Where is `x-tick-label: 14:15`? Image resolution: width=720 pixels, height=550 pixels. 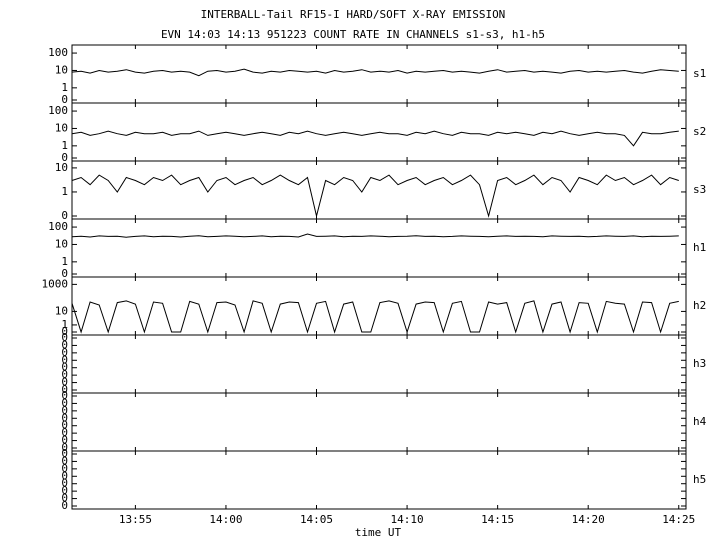
x-tick-label: 14:15 is located at coordinates (497, 519).